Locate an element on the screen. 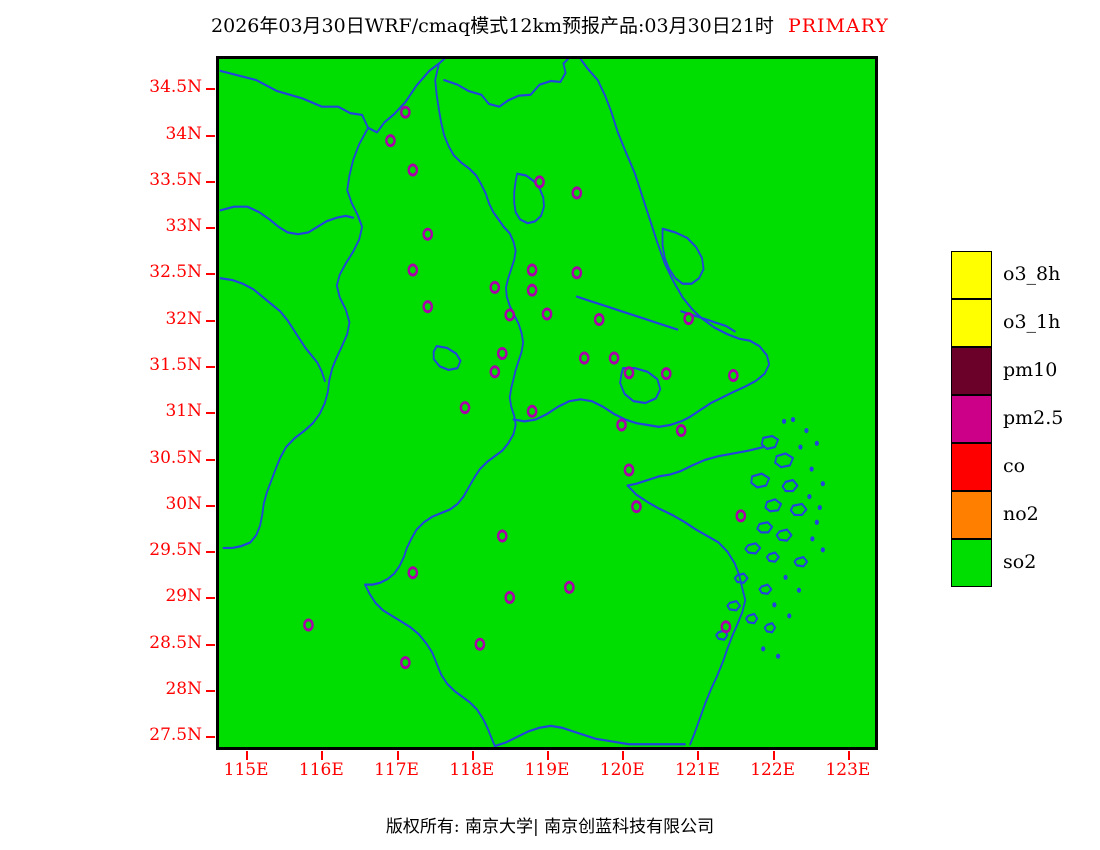 The height and width of the screenshot is (850, 1100). x-axis-label: 115E is located at coordinates (246, 770).